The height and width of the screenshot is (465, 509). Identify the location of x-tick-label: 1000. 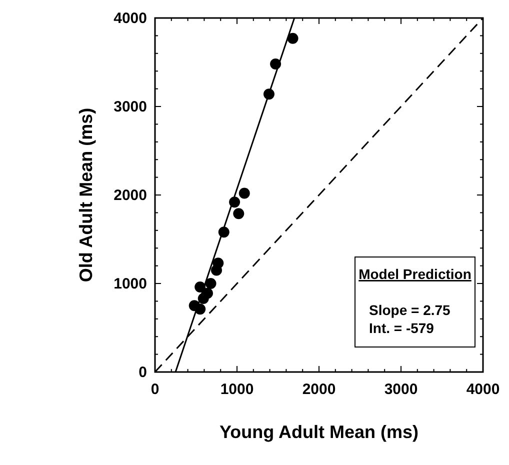
(237, 389).